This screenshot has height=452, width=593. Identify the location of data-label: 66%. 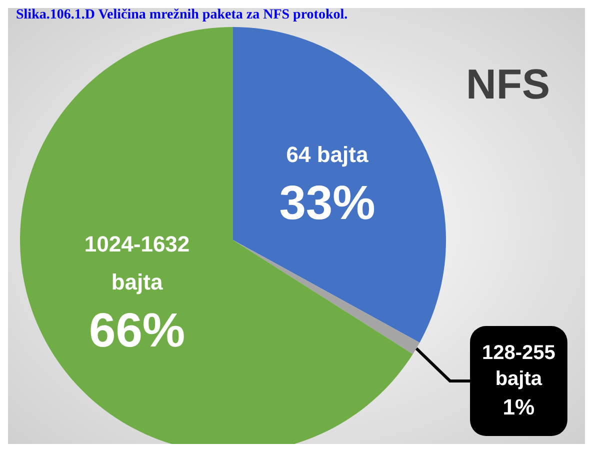
(137, 331).